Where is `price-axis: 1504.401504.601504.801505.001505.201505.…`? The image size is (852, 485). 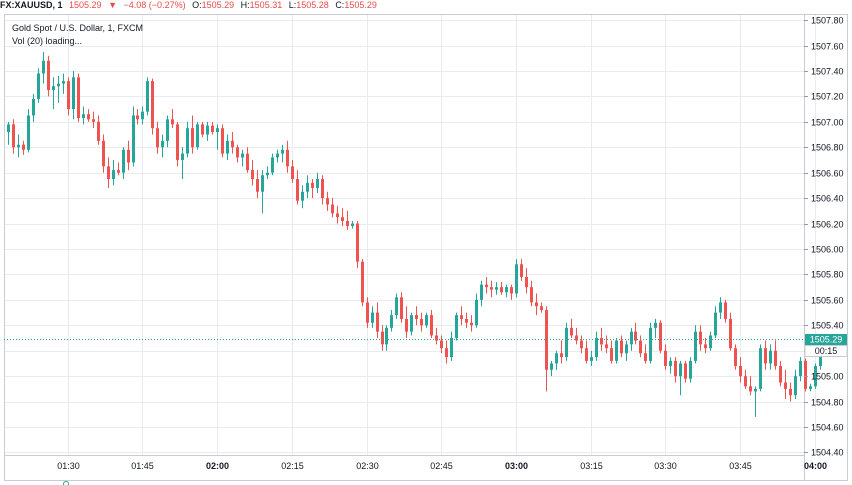 price-axis: 1504.401504.601504.801505.001505.201505.… is located at coordinates (824, 237).